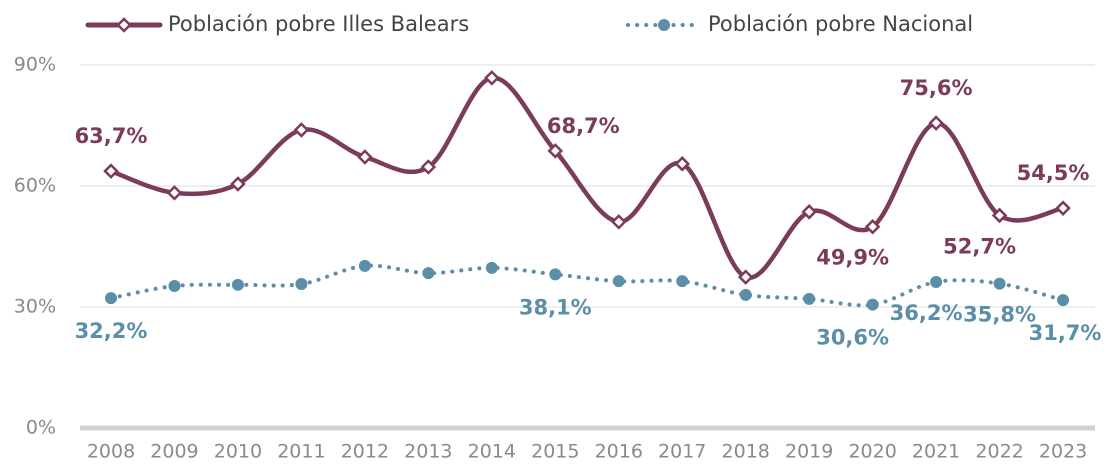  Describe the element at coordinates (318, 24) in the screenshot. I see `legend-label: Población pobre Illes Balears` at that location.